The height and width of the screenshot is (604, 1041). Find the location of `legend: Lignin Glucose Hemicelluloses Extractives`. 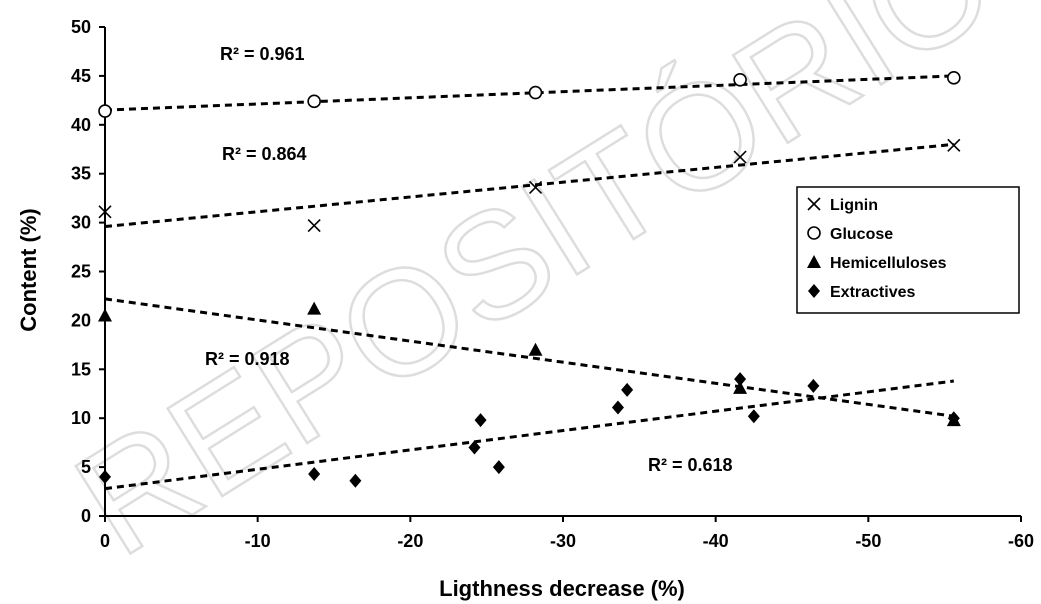

legend: Lignin Glucose Hemicelluloses Extractives is located at coordinates (908, 250).